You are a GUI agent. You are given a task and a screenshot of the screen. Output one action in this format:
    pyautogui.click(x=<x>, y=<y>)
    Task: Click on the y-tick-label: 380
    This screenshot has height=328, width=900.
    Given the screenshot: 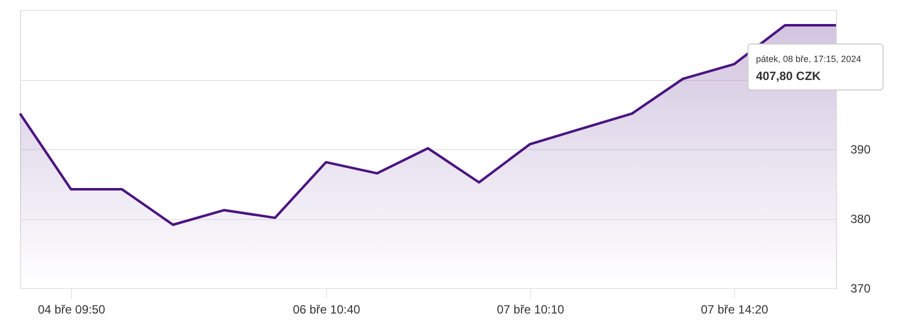 What is the action you would take?
    pyautogui.click(x=860, y=219)
    